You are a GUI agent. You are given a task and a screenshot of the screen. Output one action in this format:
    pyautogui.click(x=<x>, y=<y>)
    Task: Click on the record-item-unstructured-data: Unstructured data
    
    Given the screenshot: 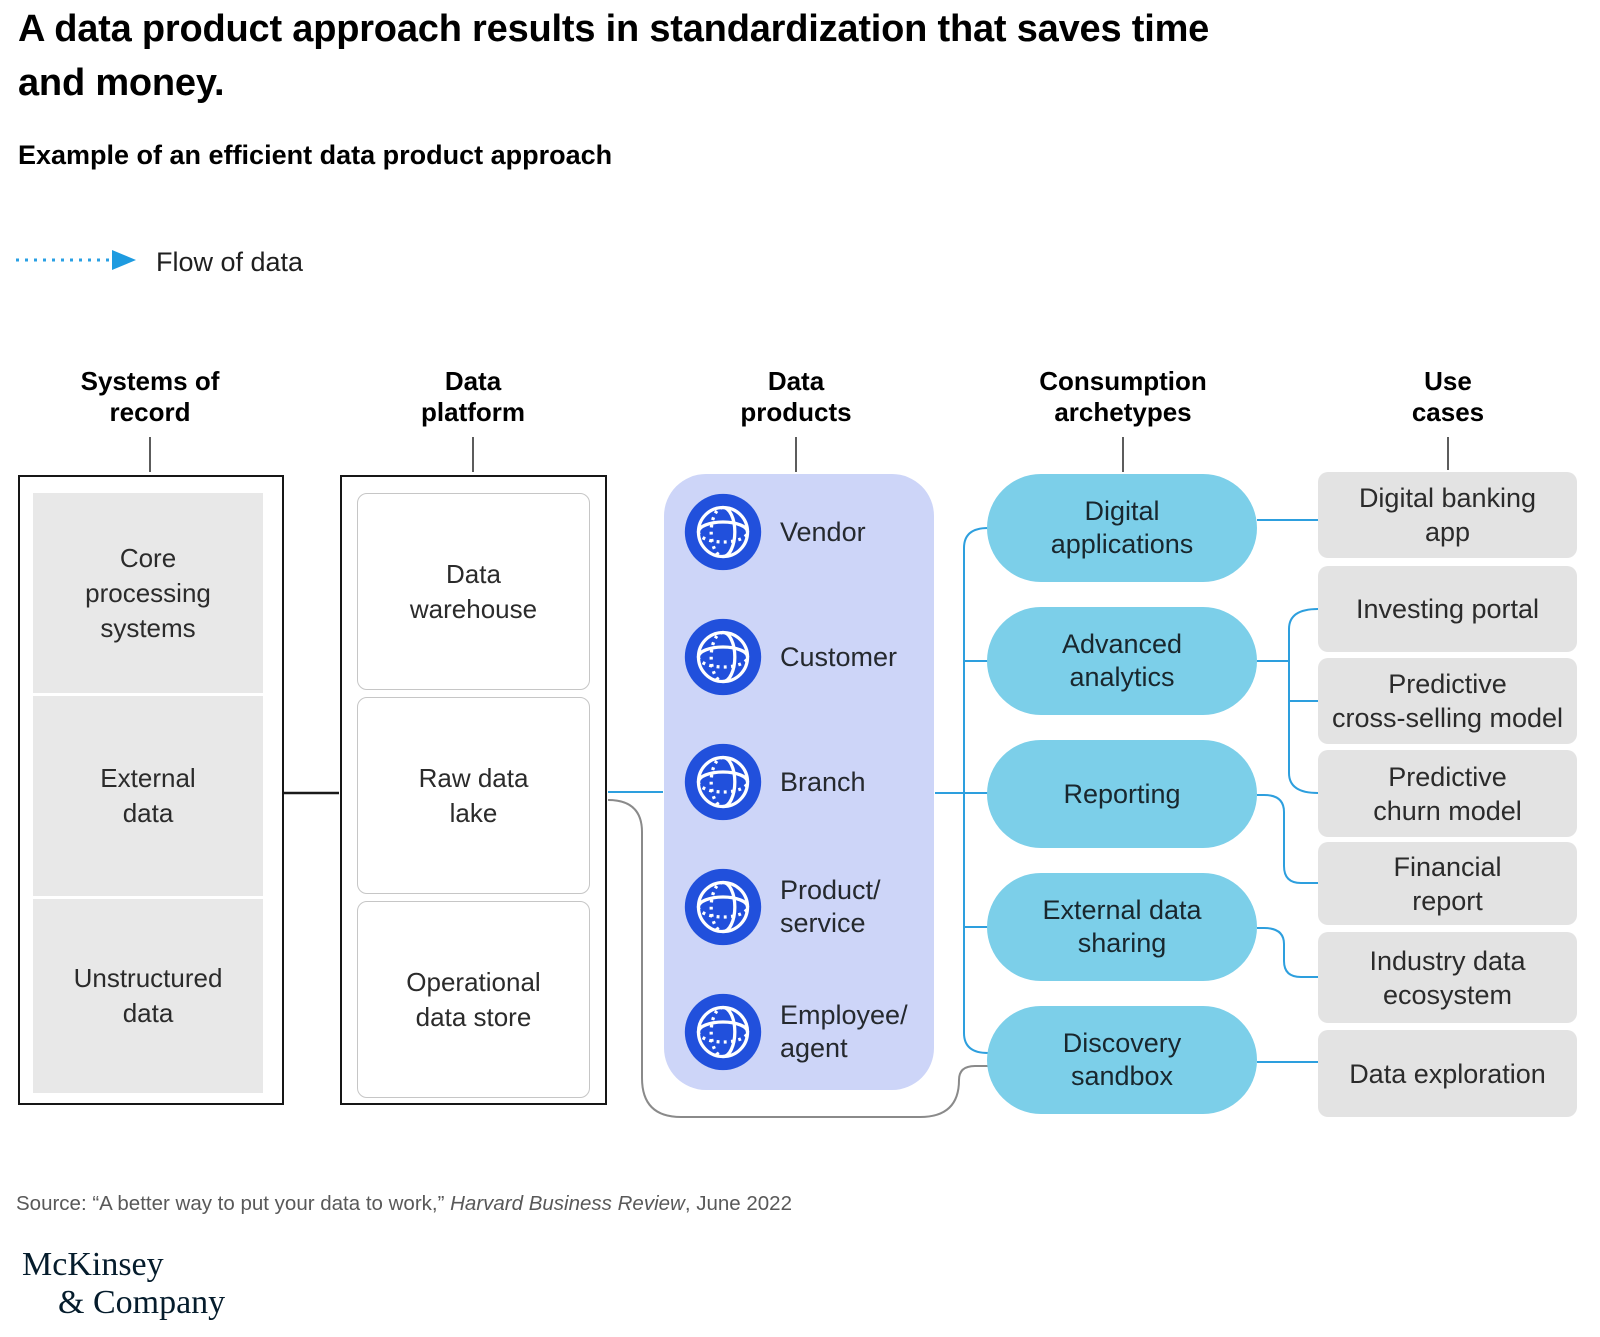 What is the action you would take?
    pyautogui.click(x=148, y=996)
    